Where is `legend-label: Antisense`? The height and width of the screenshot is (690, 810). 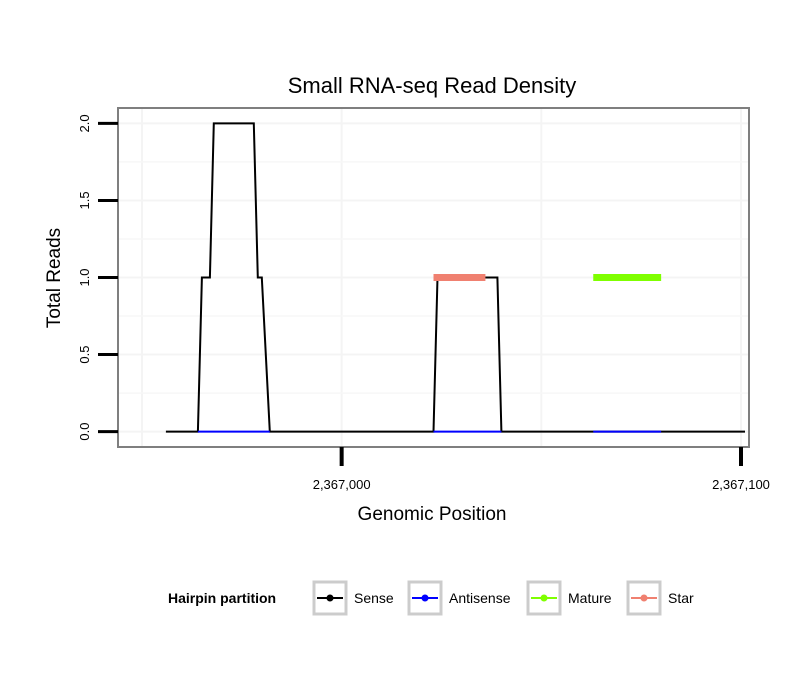
legend-label: Antisense is located at coordinates (480, 598).